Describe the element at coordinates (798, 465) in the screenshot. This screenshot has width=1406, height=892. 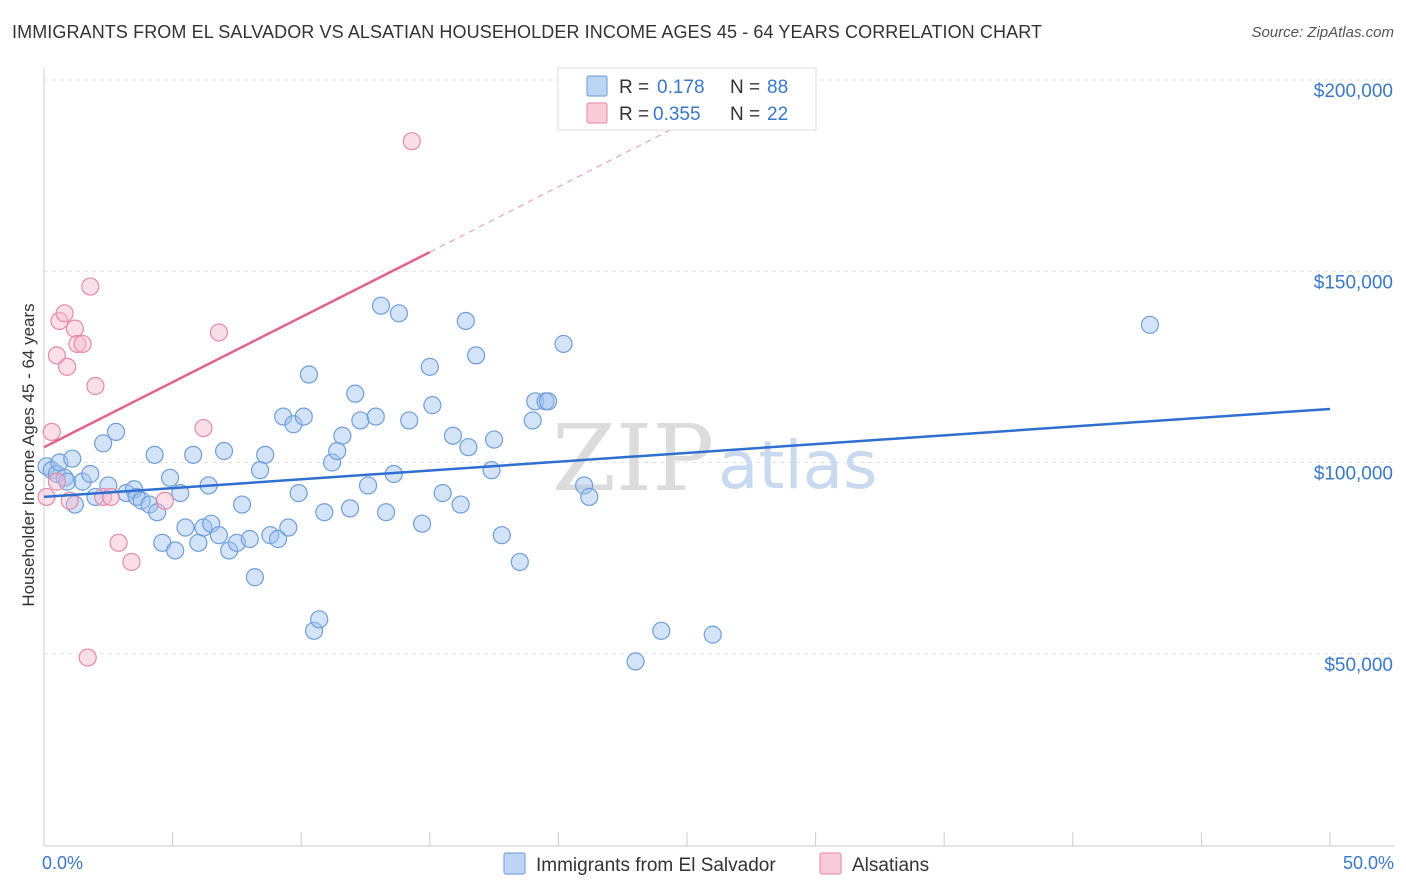
I see `watermark-atlas: atlas` at that location.